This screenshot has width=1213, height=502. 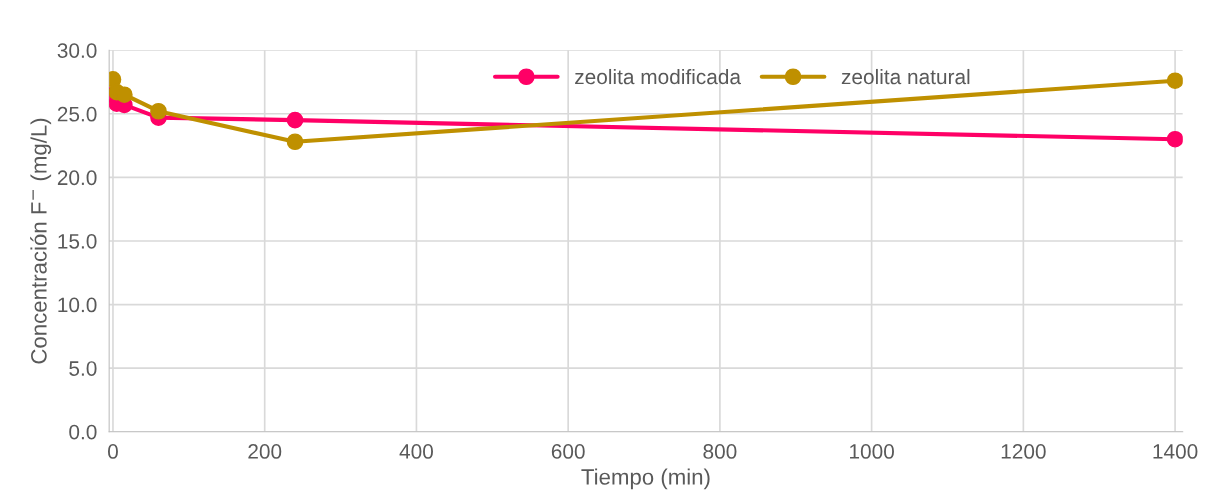 I want to click on y-tick-label: 25.0, so click(x=77, y=114).